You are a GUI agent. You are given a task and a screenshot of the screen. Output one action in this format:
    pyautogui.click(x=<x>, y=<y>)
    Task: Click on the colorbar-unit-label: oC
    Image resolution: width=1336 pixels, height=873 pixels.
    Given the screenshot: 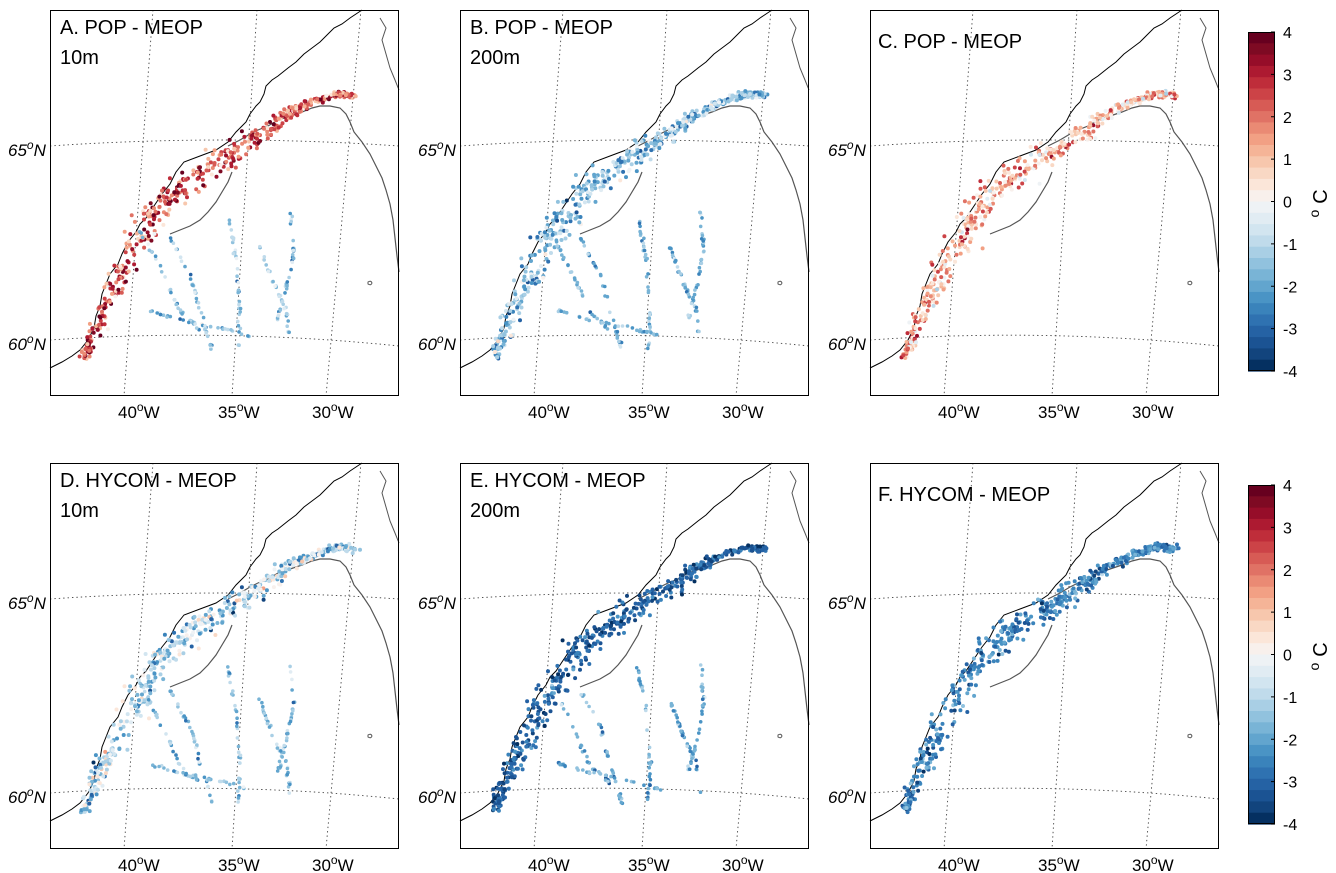 What is the action you would take?
    pyautogui.click(x=1319, y=203)
    